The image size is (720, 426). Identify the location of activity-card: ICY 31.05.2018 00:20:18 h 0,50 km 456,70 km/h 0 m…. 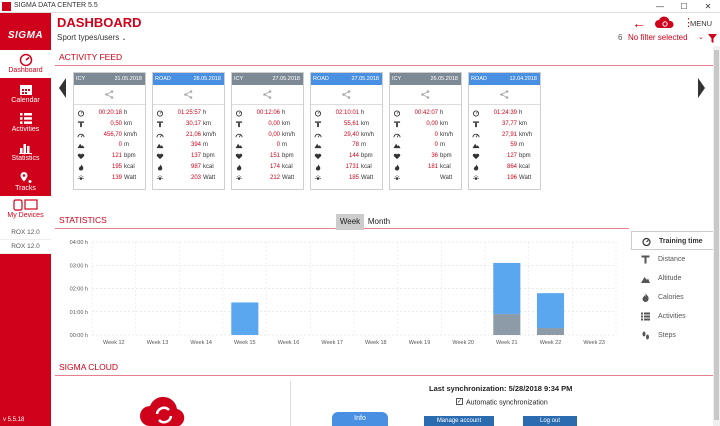
(109, 131).